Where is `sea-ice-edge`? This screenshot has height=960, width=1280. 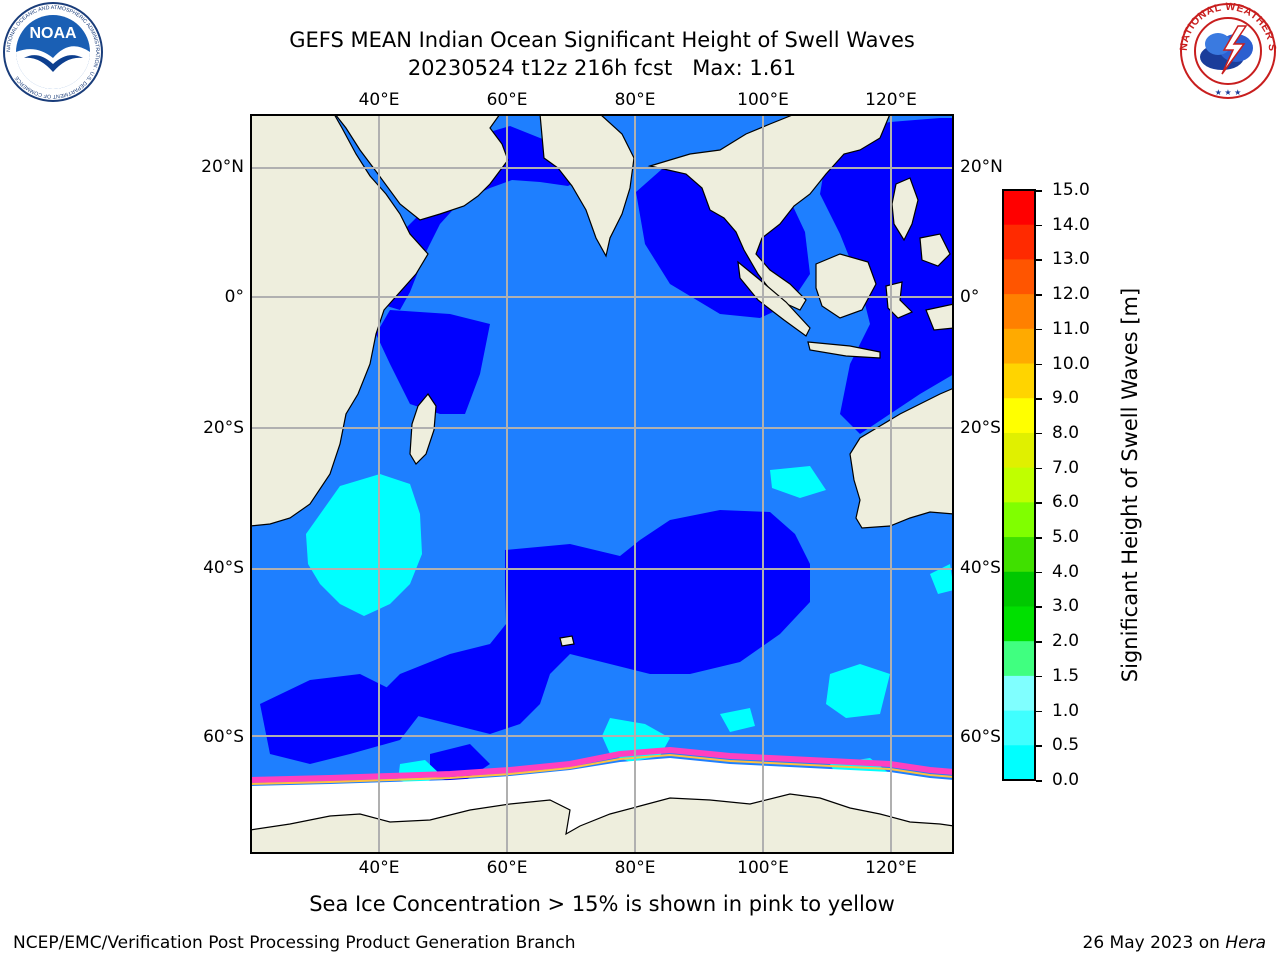
sea-ice-edge is located at coordinates (602, 764).